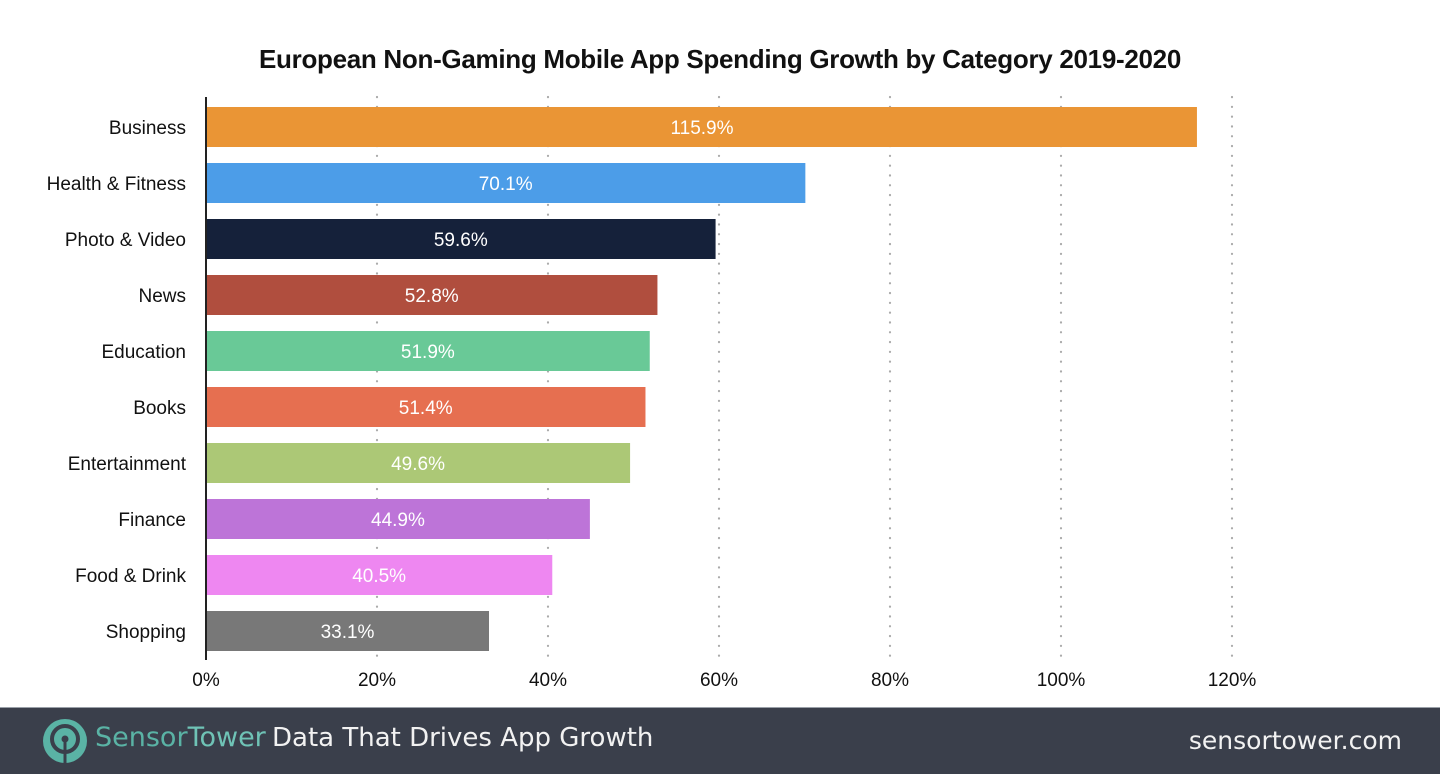 The width and height of the screenshot is (1440, 774). What do you see at coordinates (890, 680) in the screenshot?
I see `x-tick-label: 80%` at bounding box center [890, 680].